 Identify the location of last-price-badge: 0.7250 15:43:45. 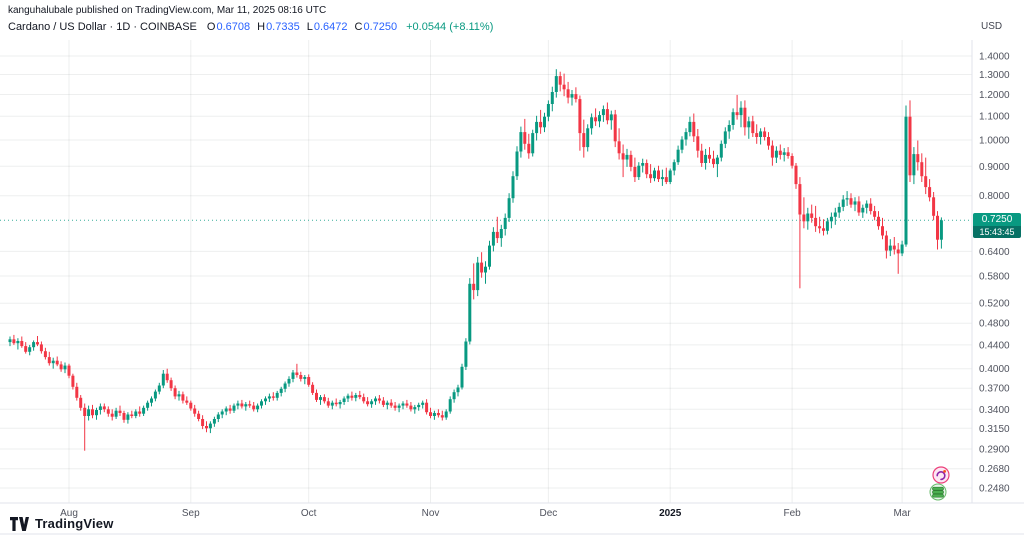
(997, 225).